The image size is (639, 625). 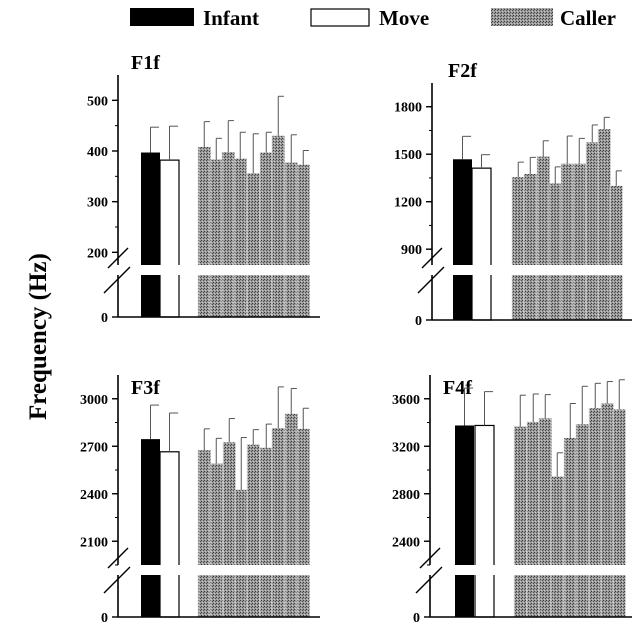 What do you see at coordinates (406, 400) in the screenshot?
I see `y-tick-label: 3600` at bounding box center [406, 400].